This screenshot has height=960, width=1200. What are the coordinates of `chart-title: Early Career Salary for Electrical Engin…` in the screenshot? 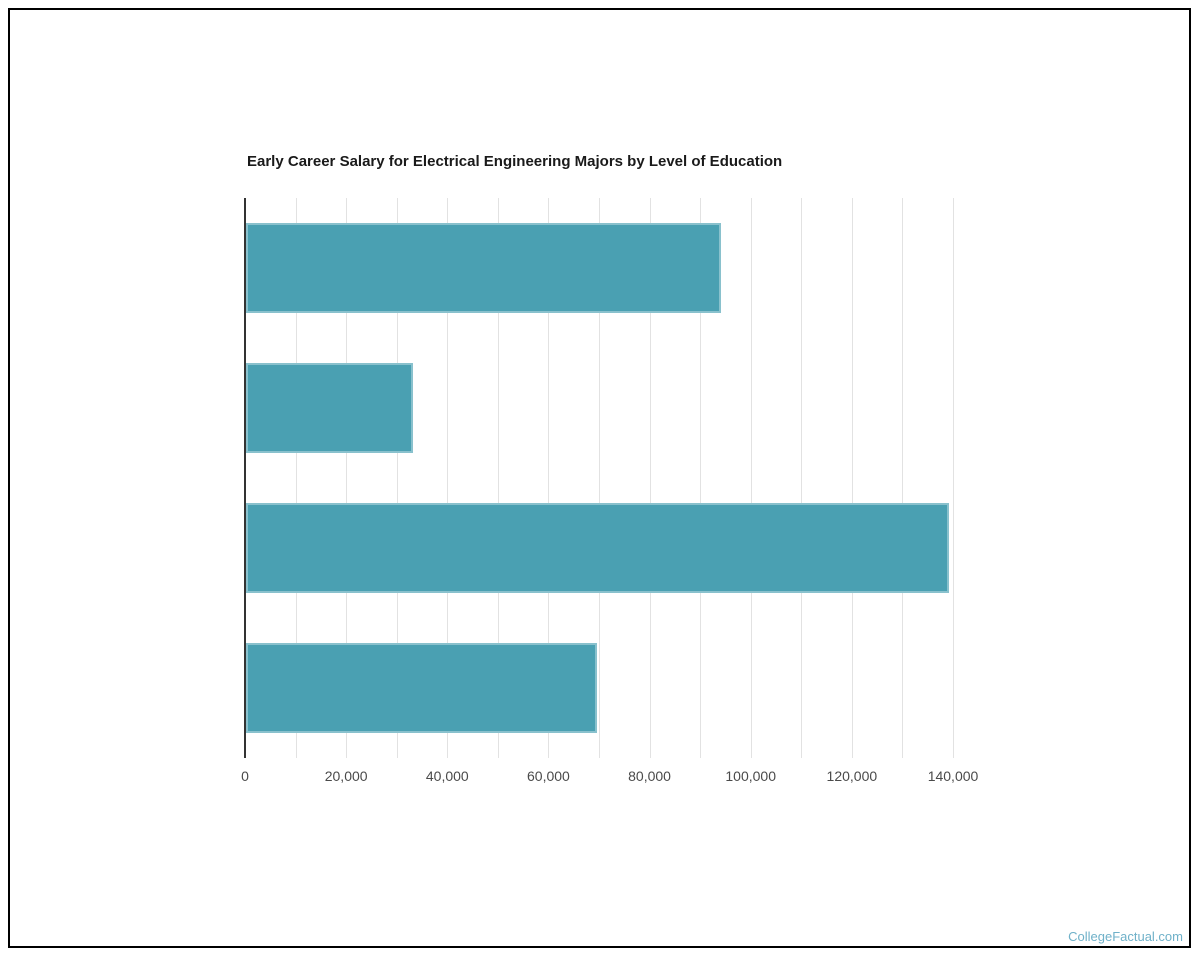 It's located at (515, 161).